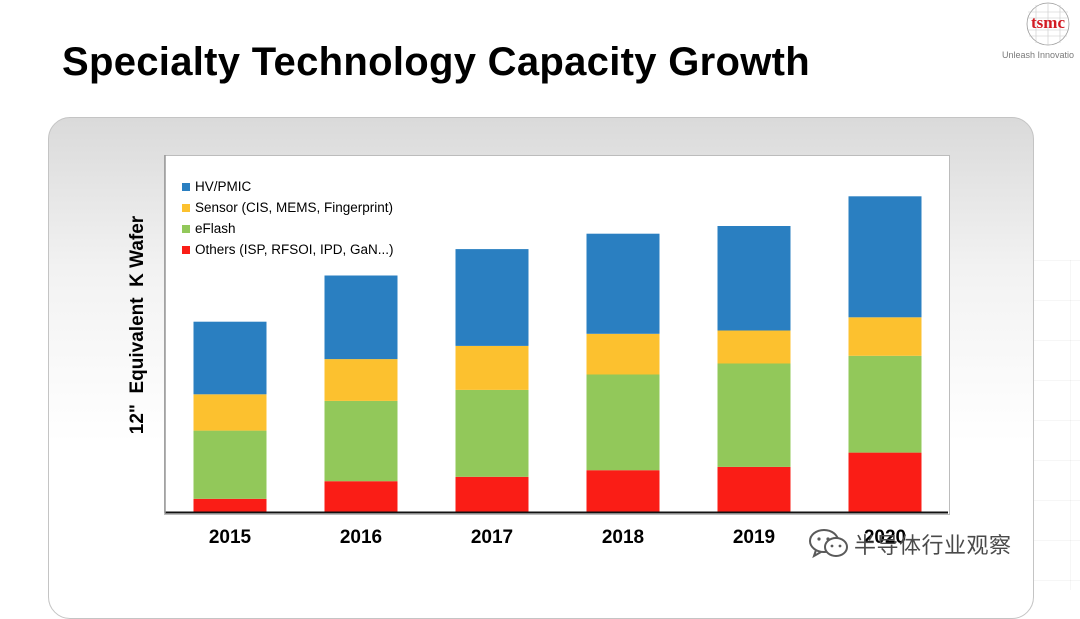  I want to click on watermark-text: 半导体行业观察, so click(933, 545).